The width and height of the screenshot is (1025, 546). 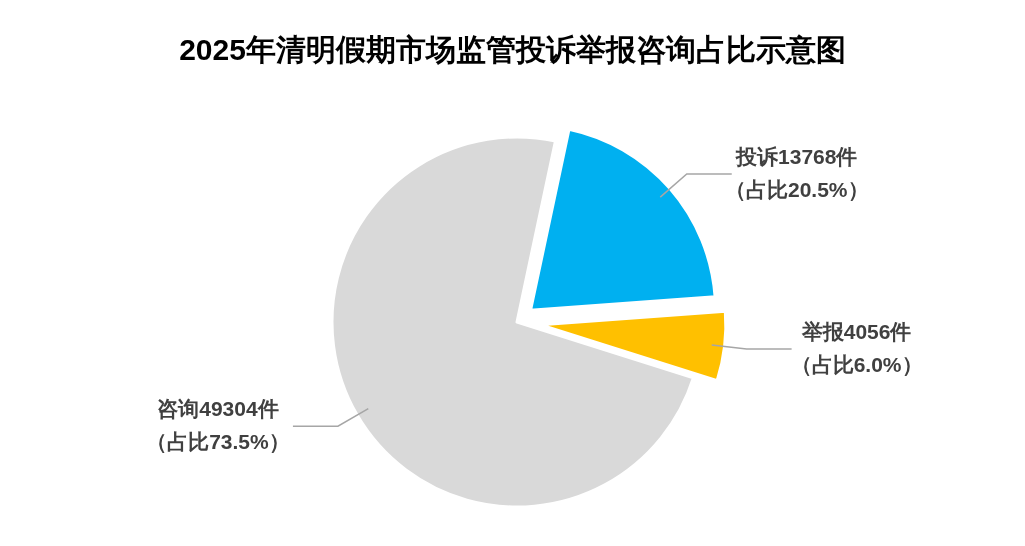 I want to click on slice-label: 咨询49304件, so click(x=218, y=409).